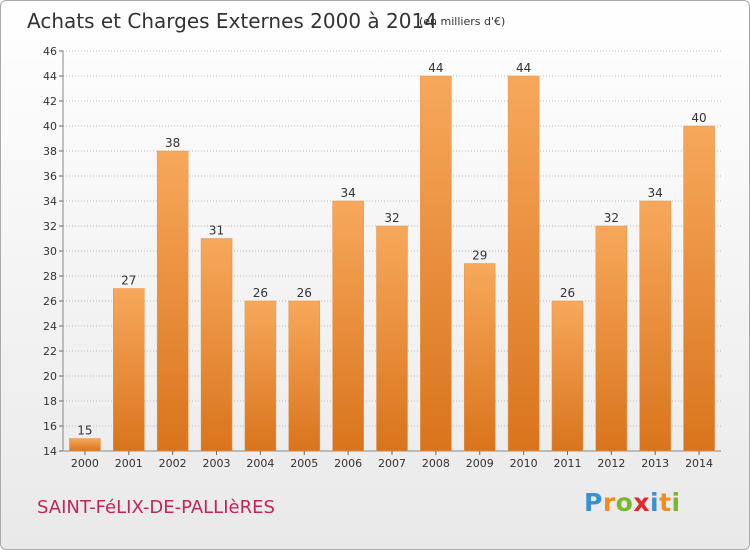 This screenshot has width=750, height=550. I want to click on data-label: 40, so click(698, 118).